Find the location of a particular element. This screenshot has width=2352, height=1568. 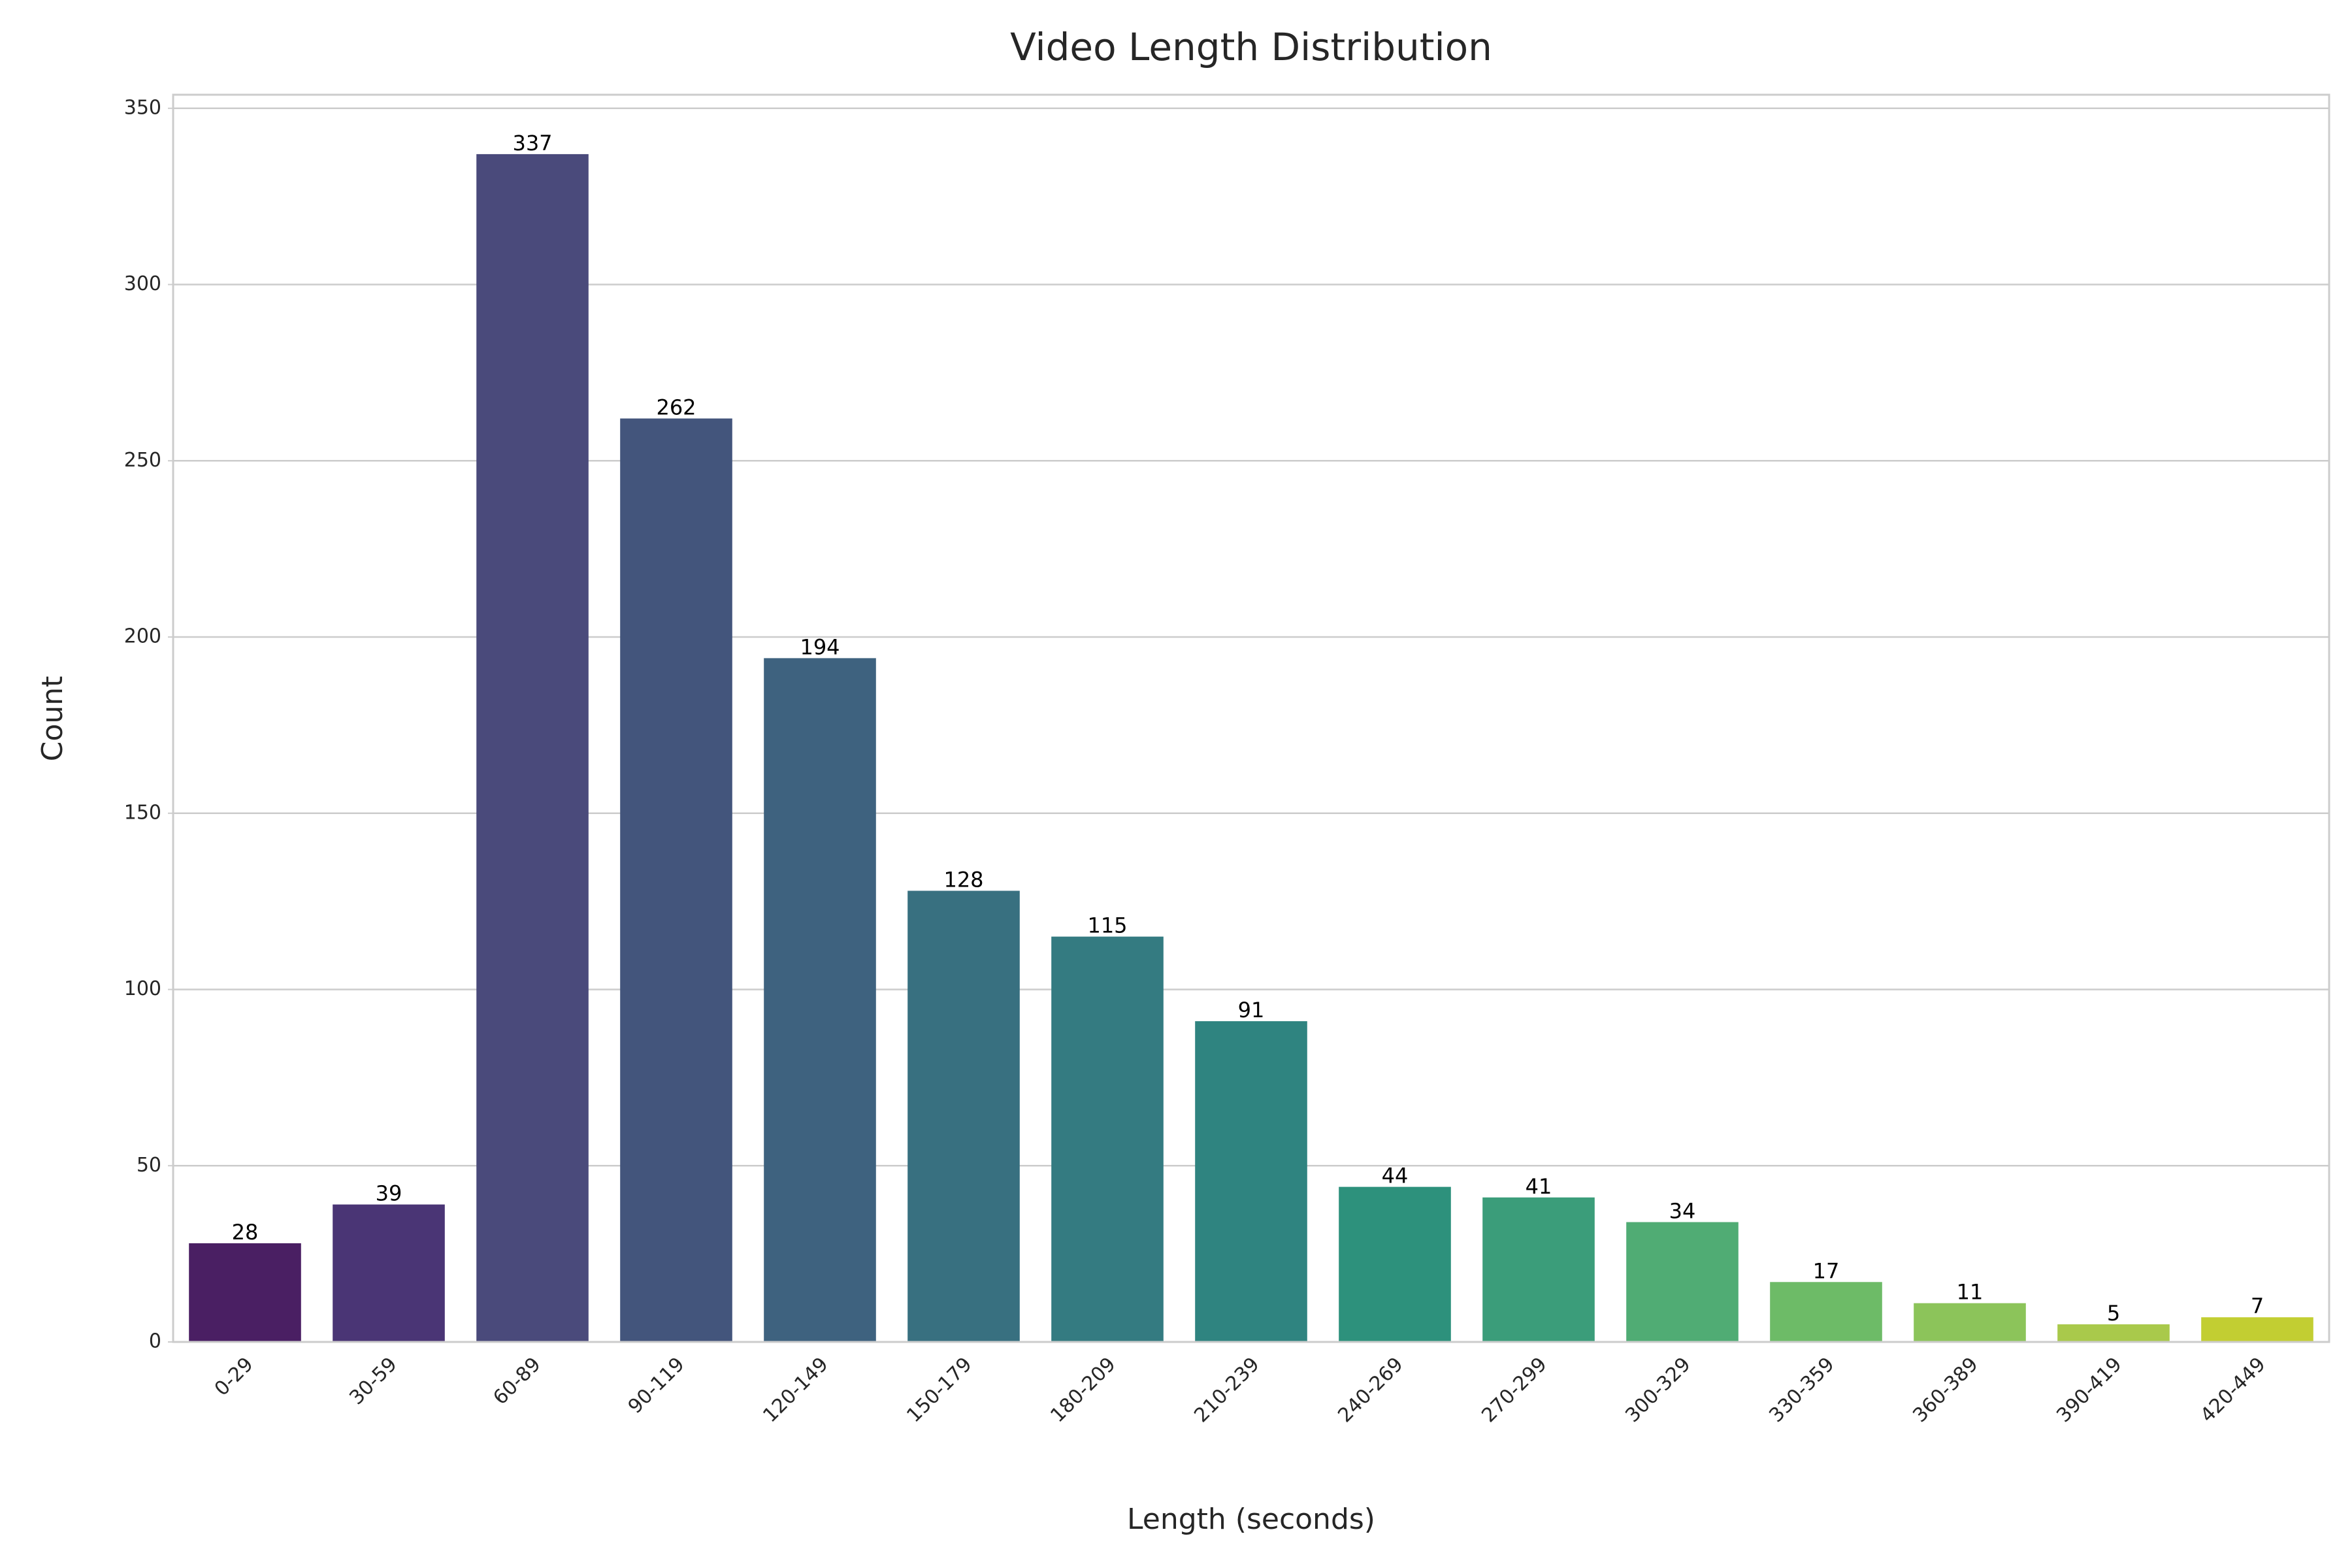

y-tick-label: 150 is located at coordinates (142, 812).